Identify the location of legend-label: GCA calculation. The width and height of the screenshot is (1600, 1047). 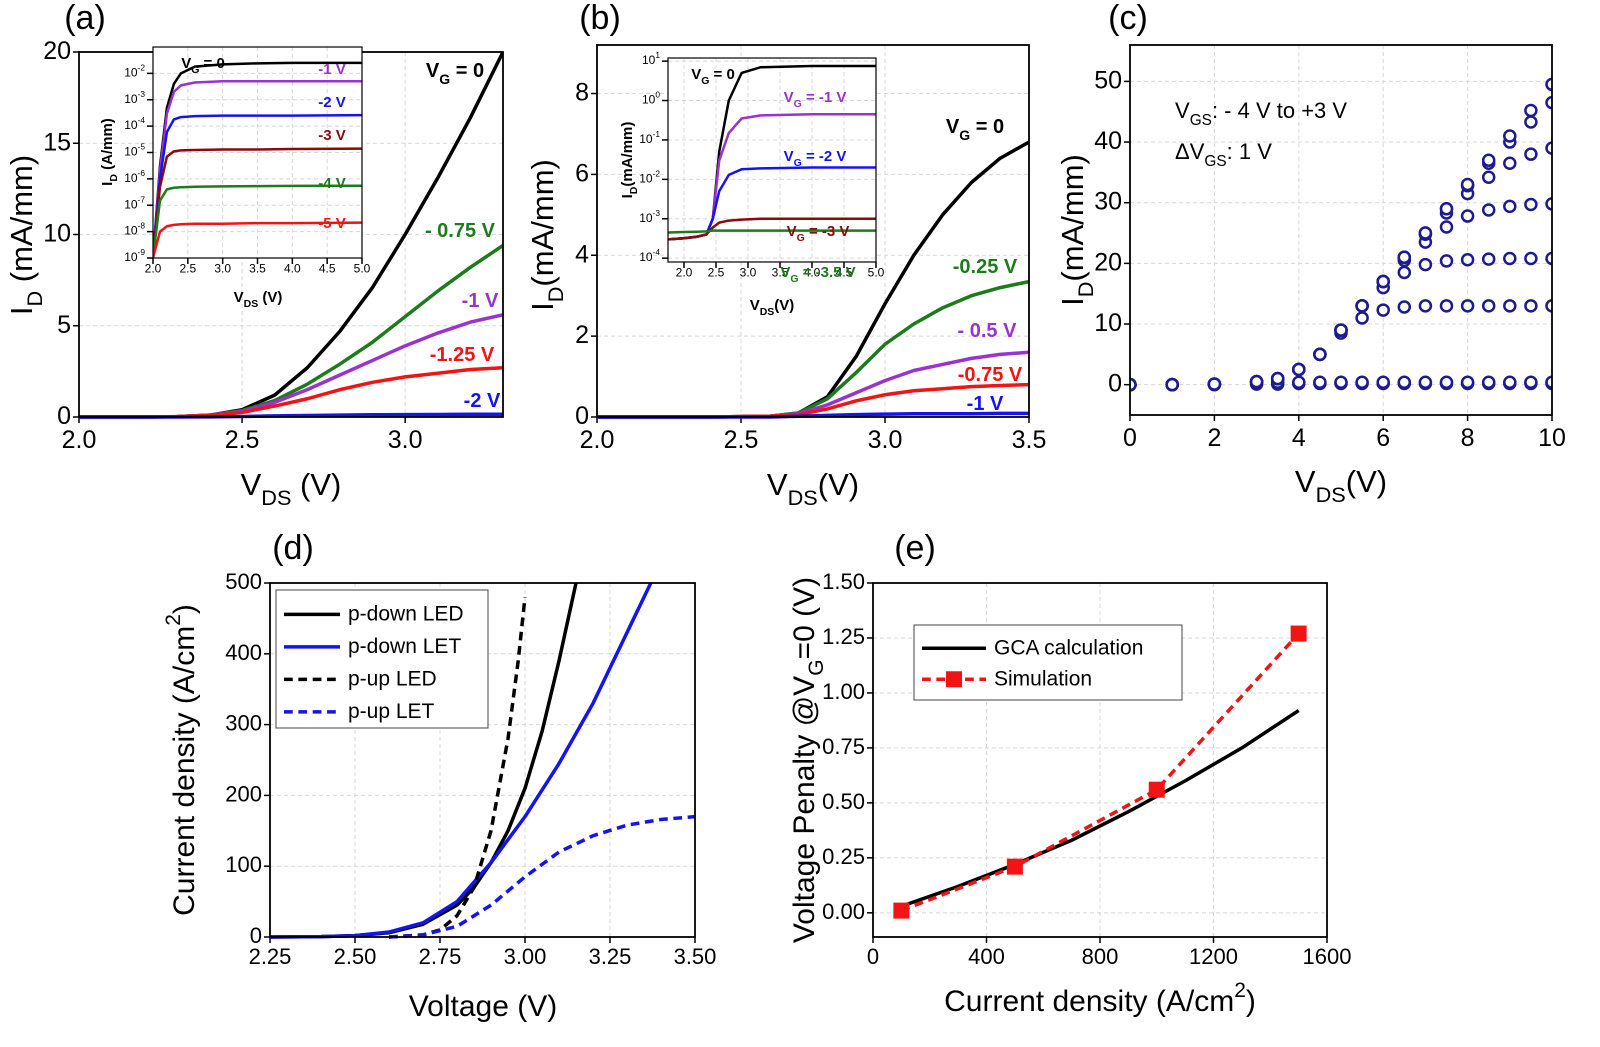
(1068, 647).